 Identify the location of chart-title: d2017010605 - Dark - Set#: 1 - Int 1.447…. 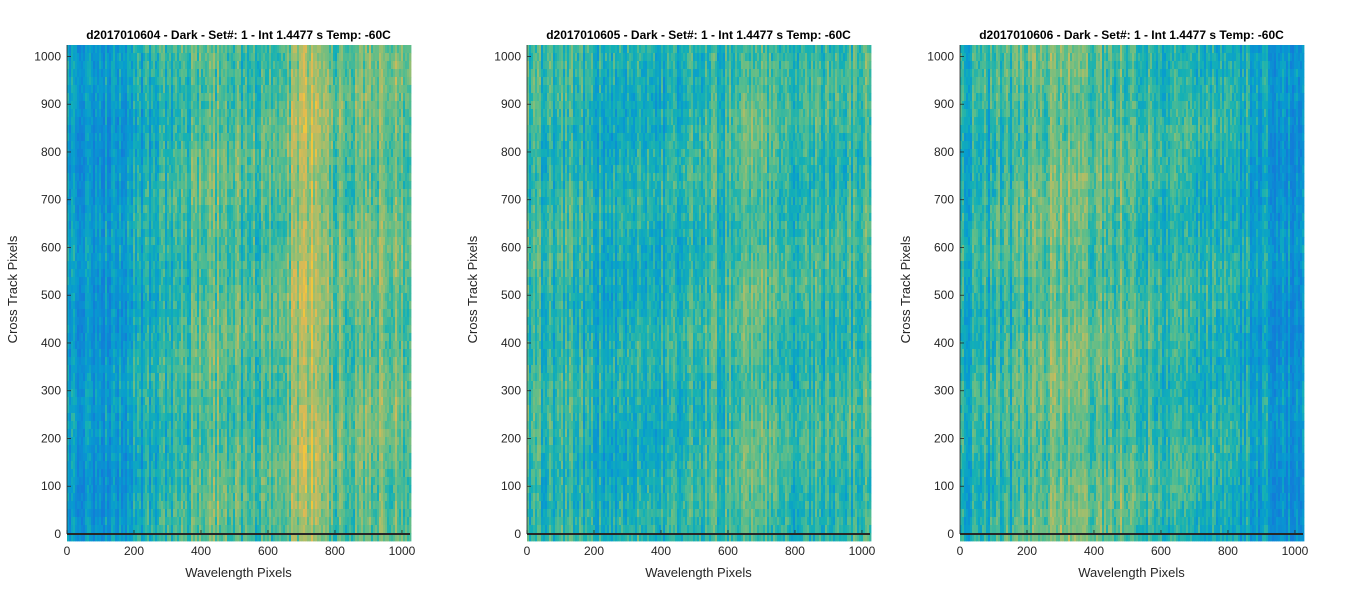
(698, 35).